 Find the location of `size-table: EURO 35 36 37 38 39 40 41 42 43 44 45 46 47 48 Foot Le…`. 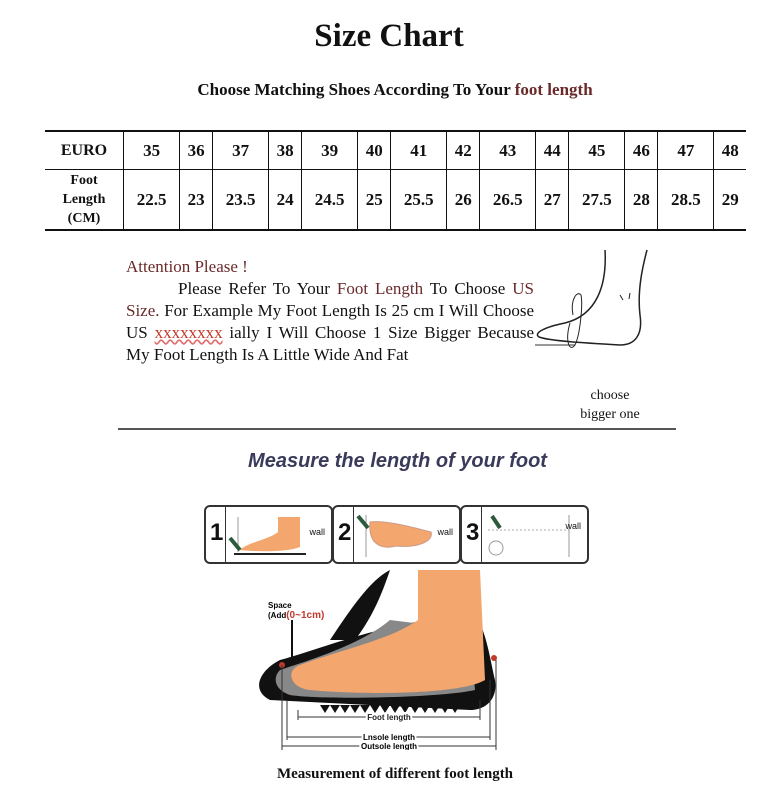

size-table: EURO 35 36 37 38 39 40 41 42 43 44 45 46 47 48 Foot Le… is located at coordinates (395, 180).